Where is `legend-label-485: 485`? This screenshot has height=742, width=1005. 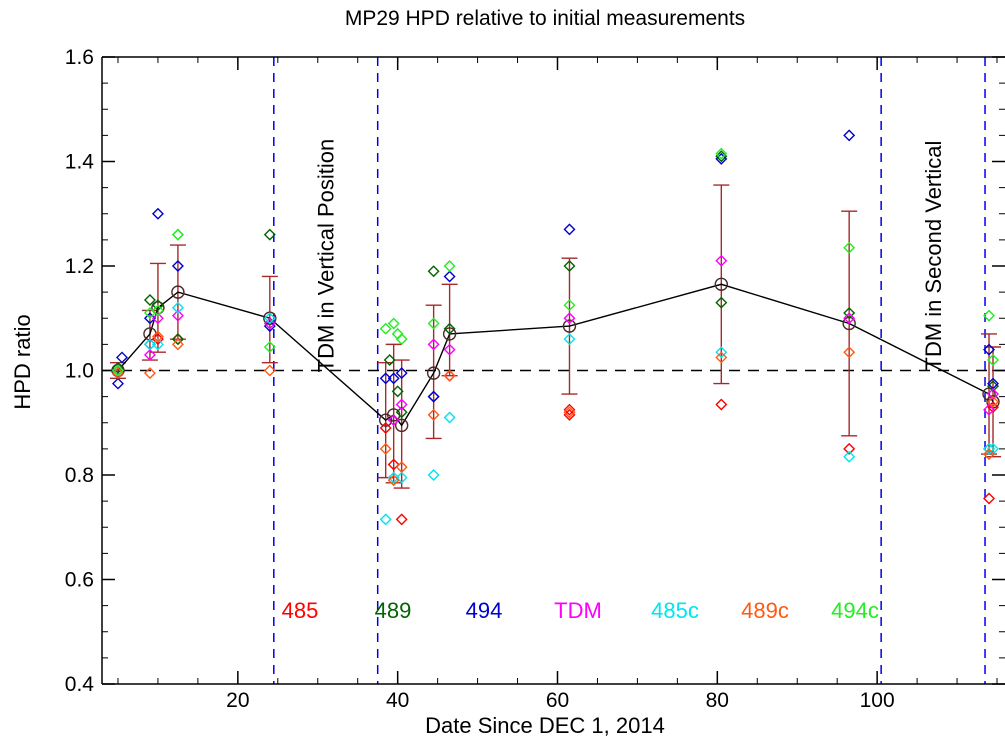
legend-label-485: 485 is located at coordinates (300, 610).